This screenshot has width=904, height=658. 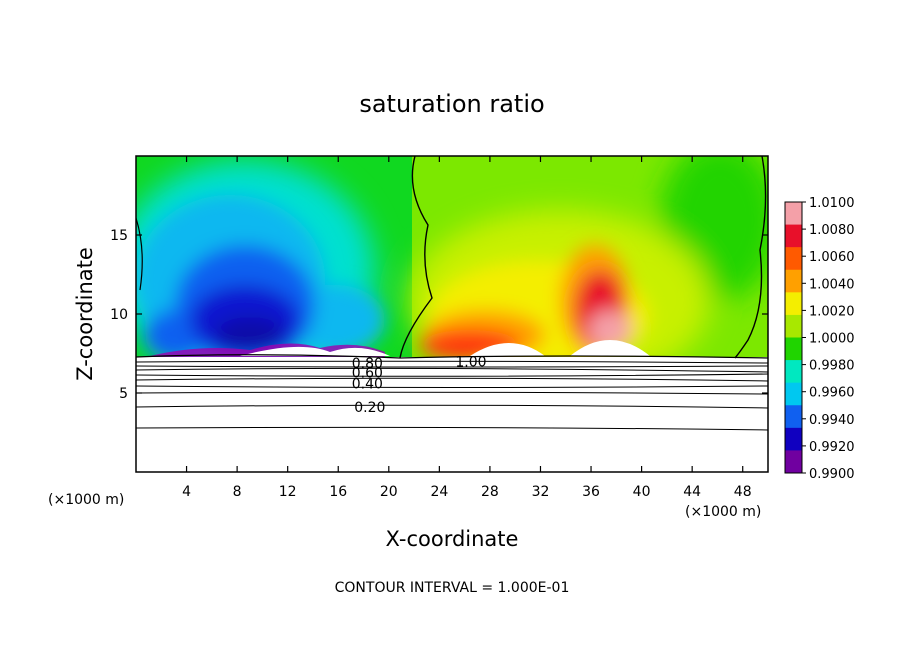 What do you see at coordinates (610, 348) in the screenshot?
I see `white-bump-right` at bounding box center [610, 348].